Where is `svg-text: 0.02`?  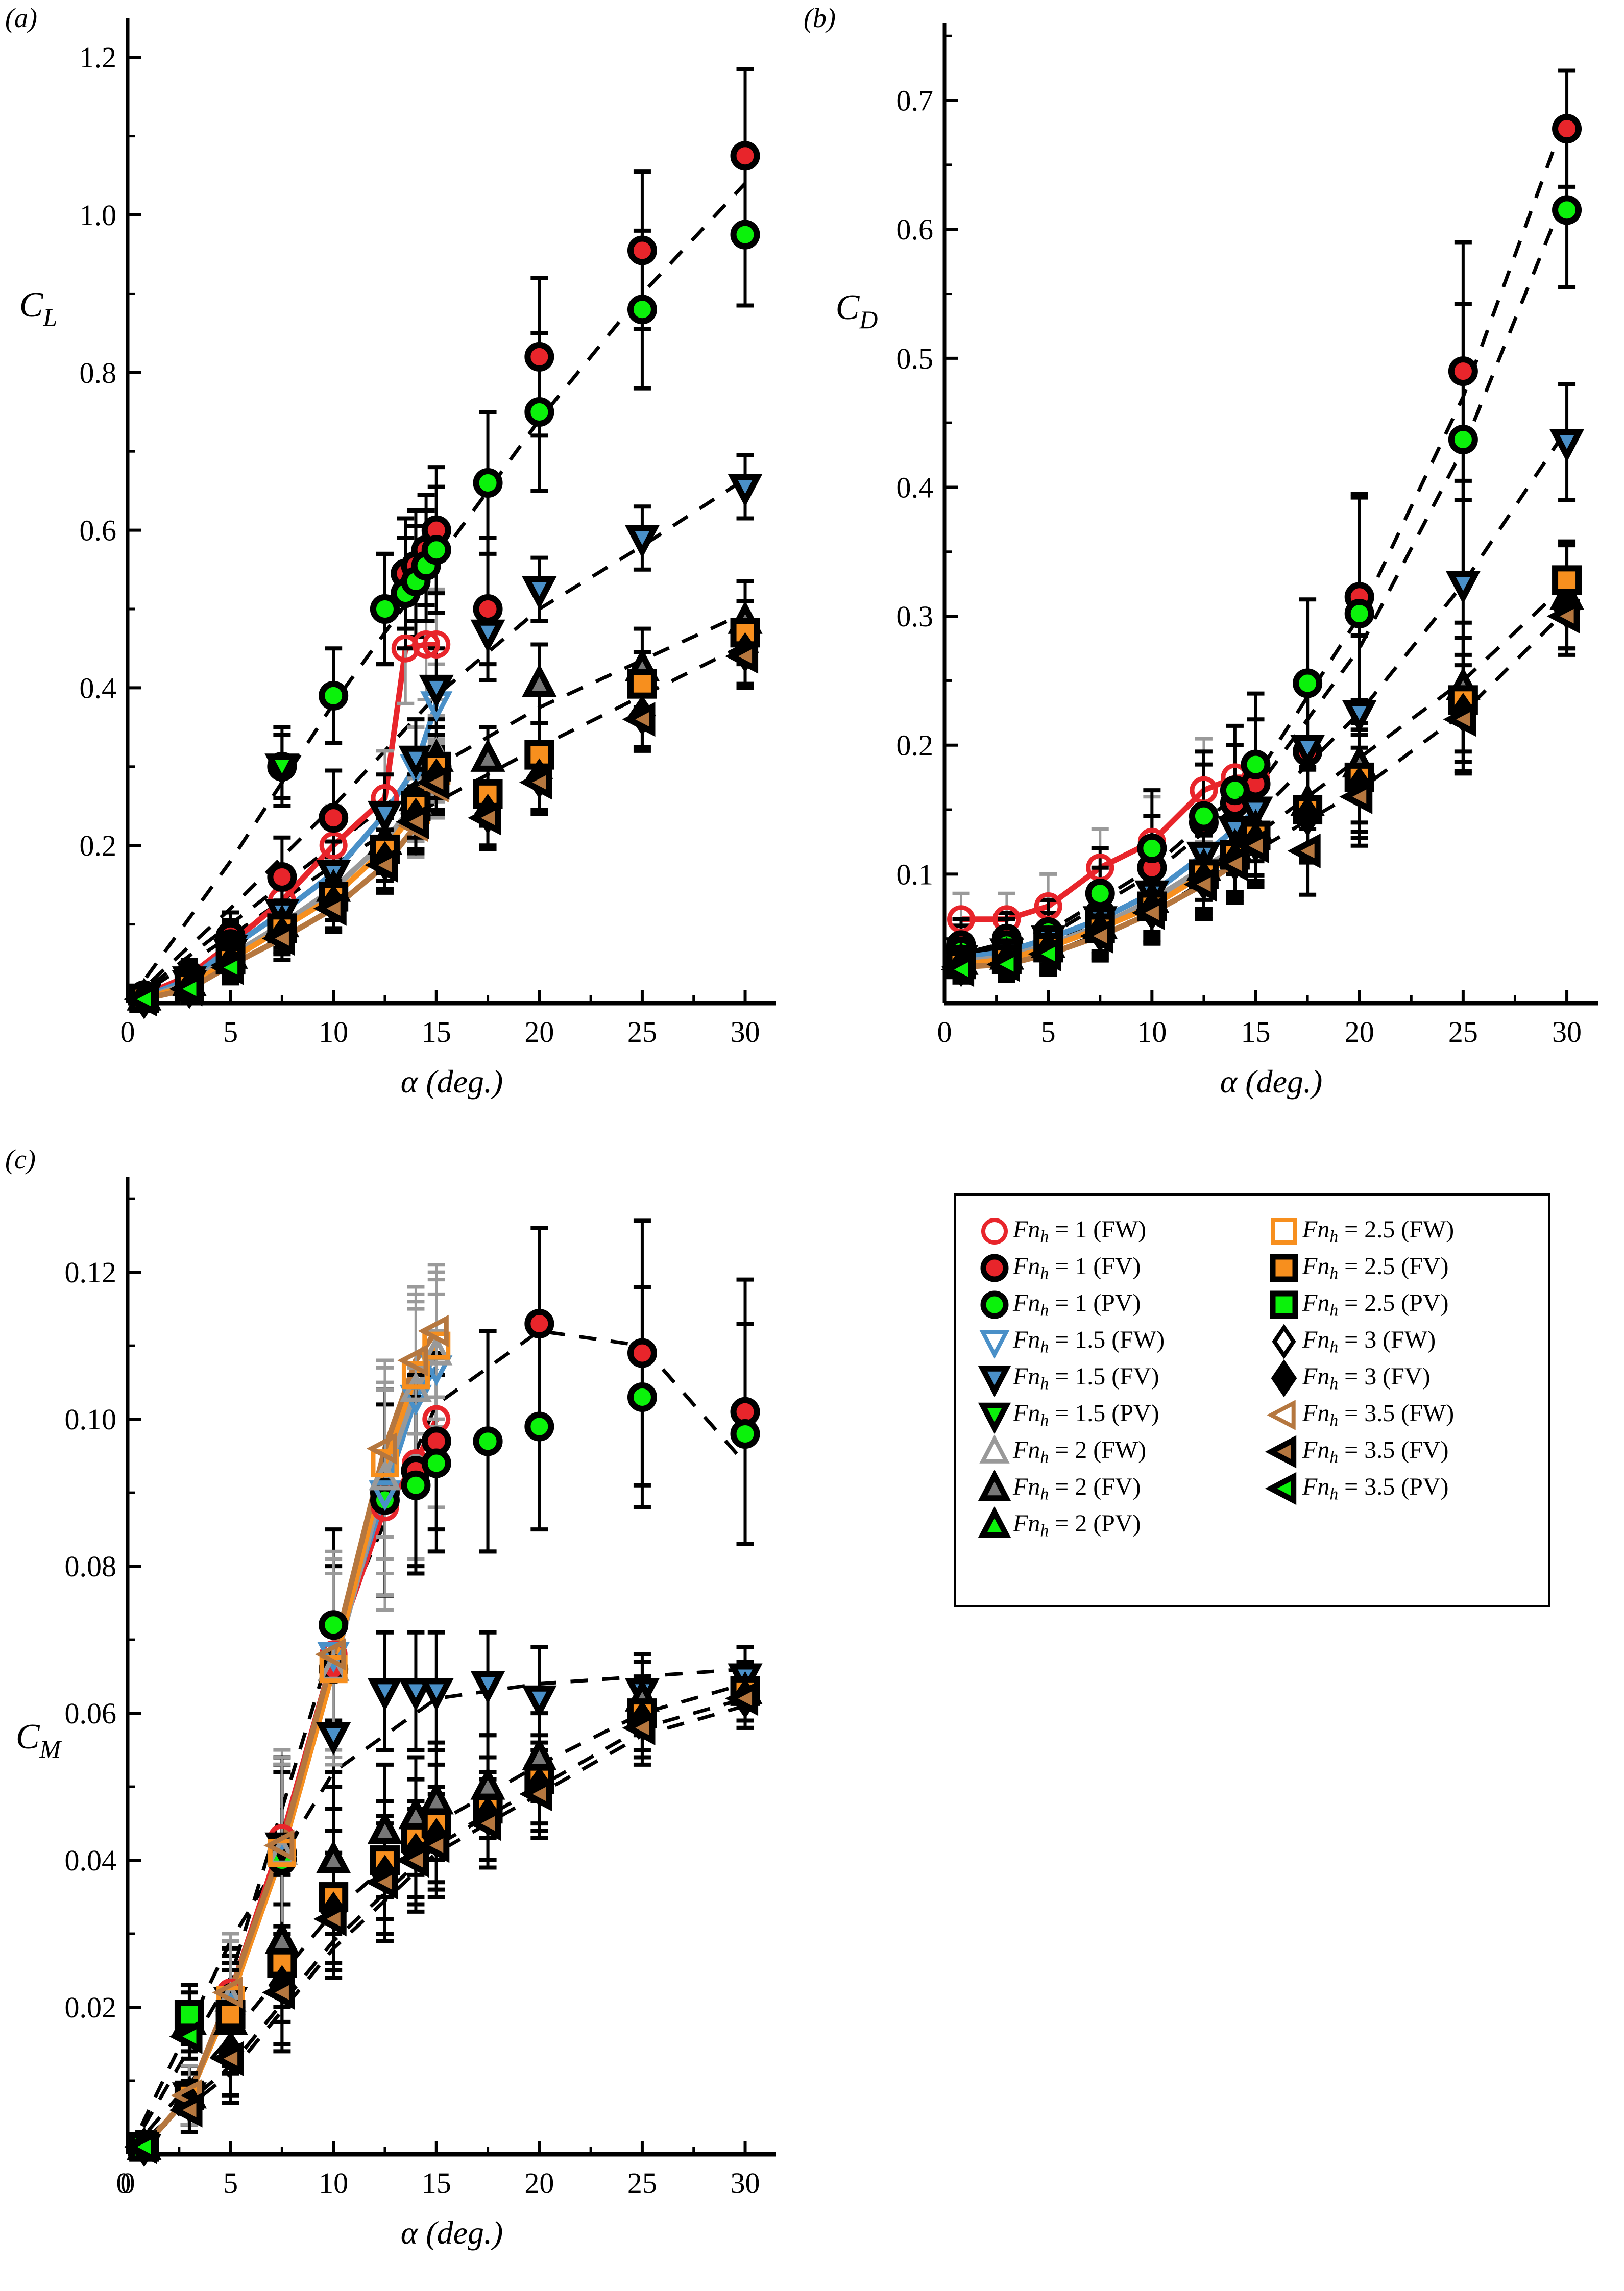 svg-text: 0.02 is located at coordinates (91, 2007).